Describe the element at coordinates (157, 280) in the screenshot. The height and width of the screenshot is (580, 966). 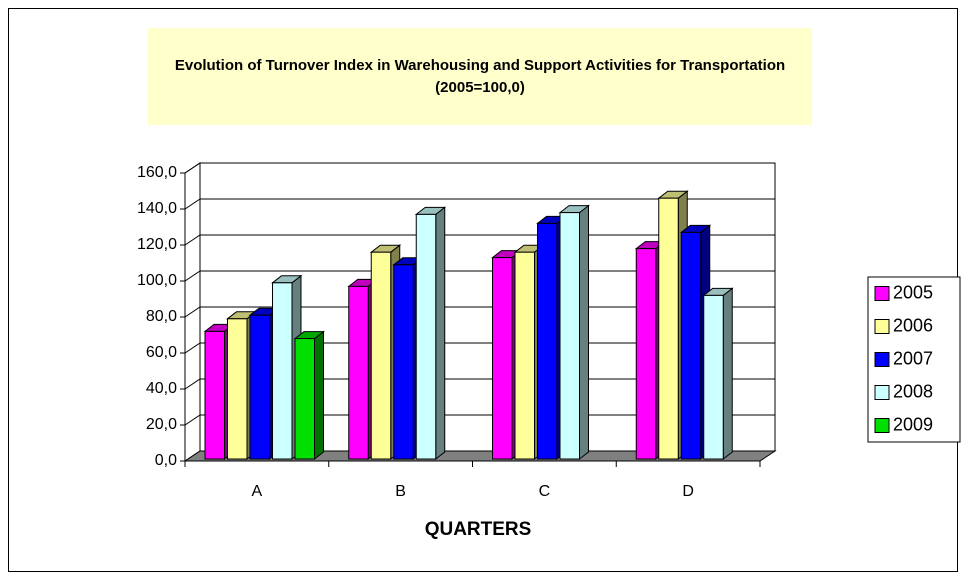
I see `y-tick-label: 100,0` at that location.